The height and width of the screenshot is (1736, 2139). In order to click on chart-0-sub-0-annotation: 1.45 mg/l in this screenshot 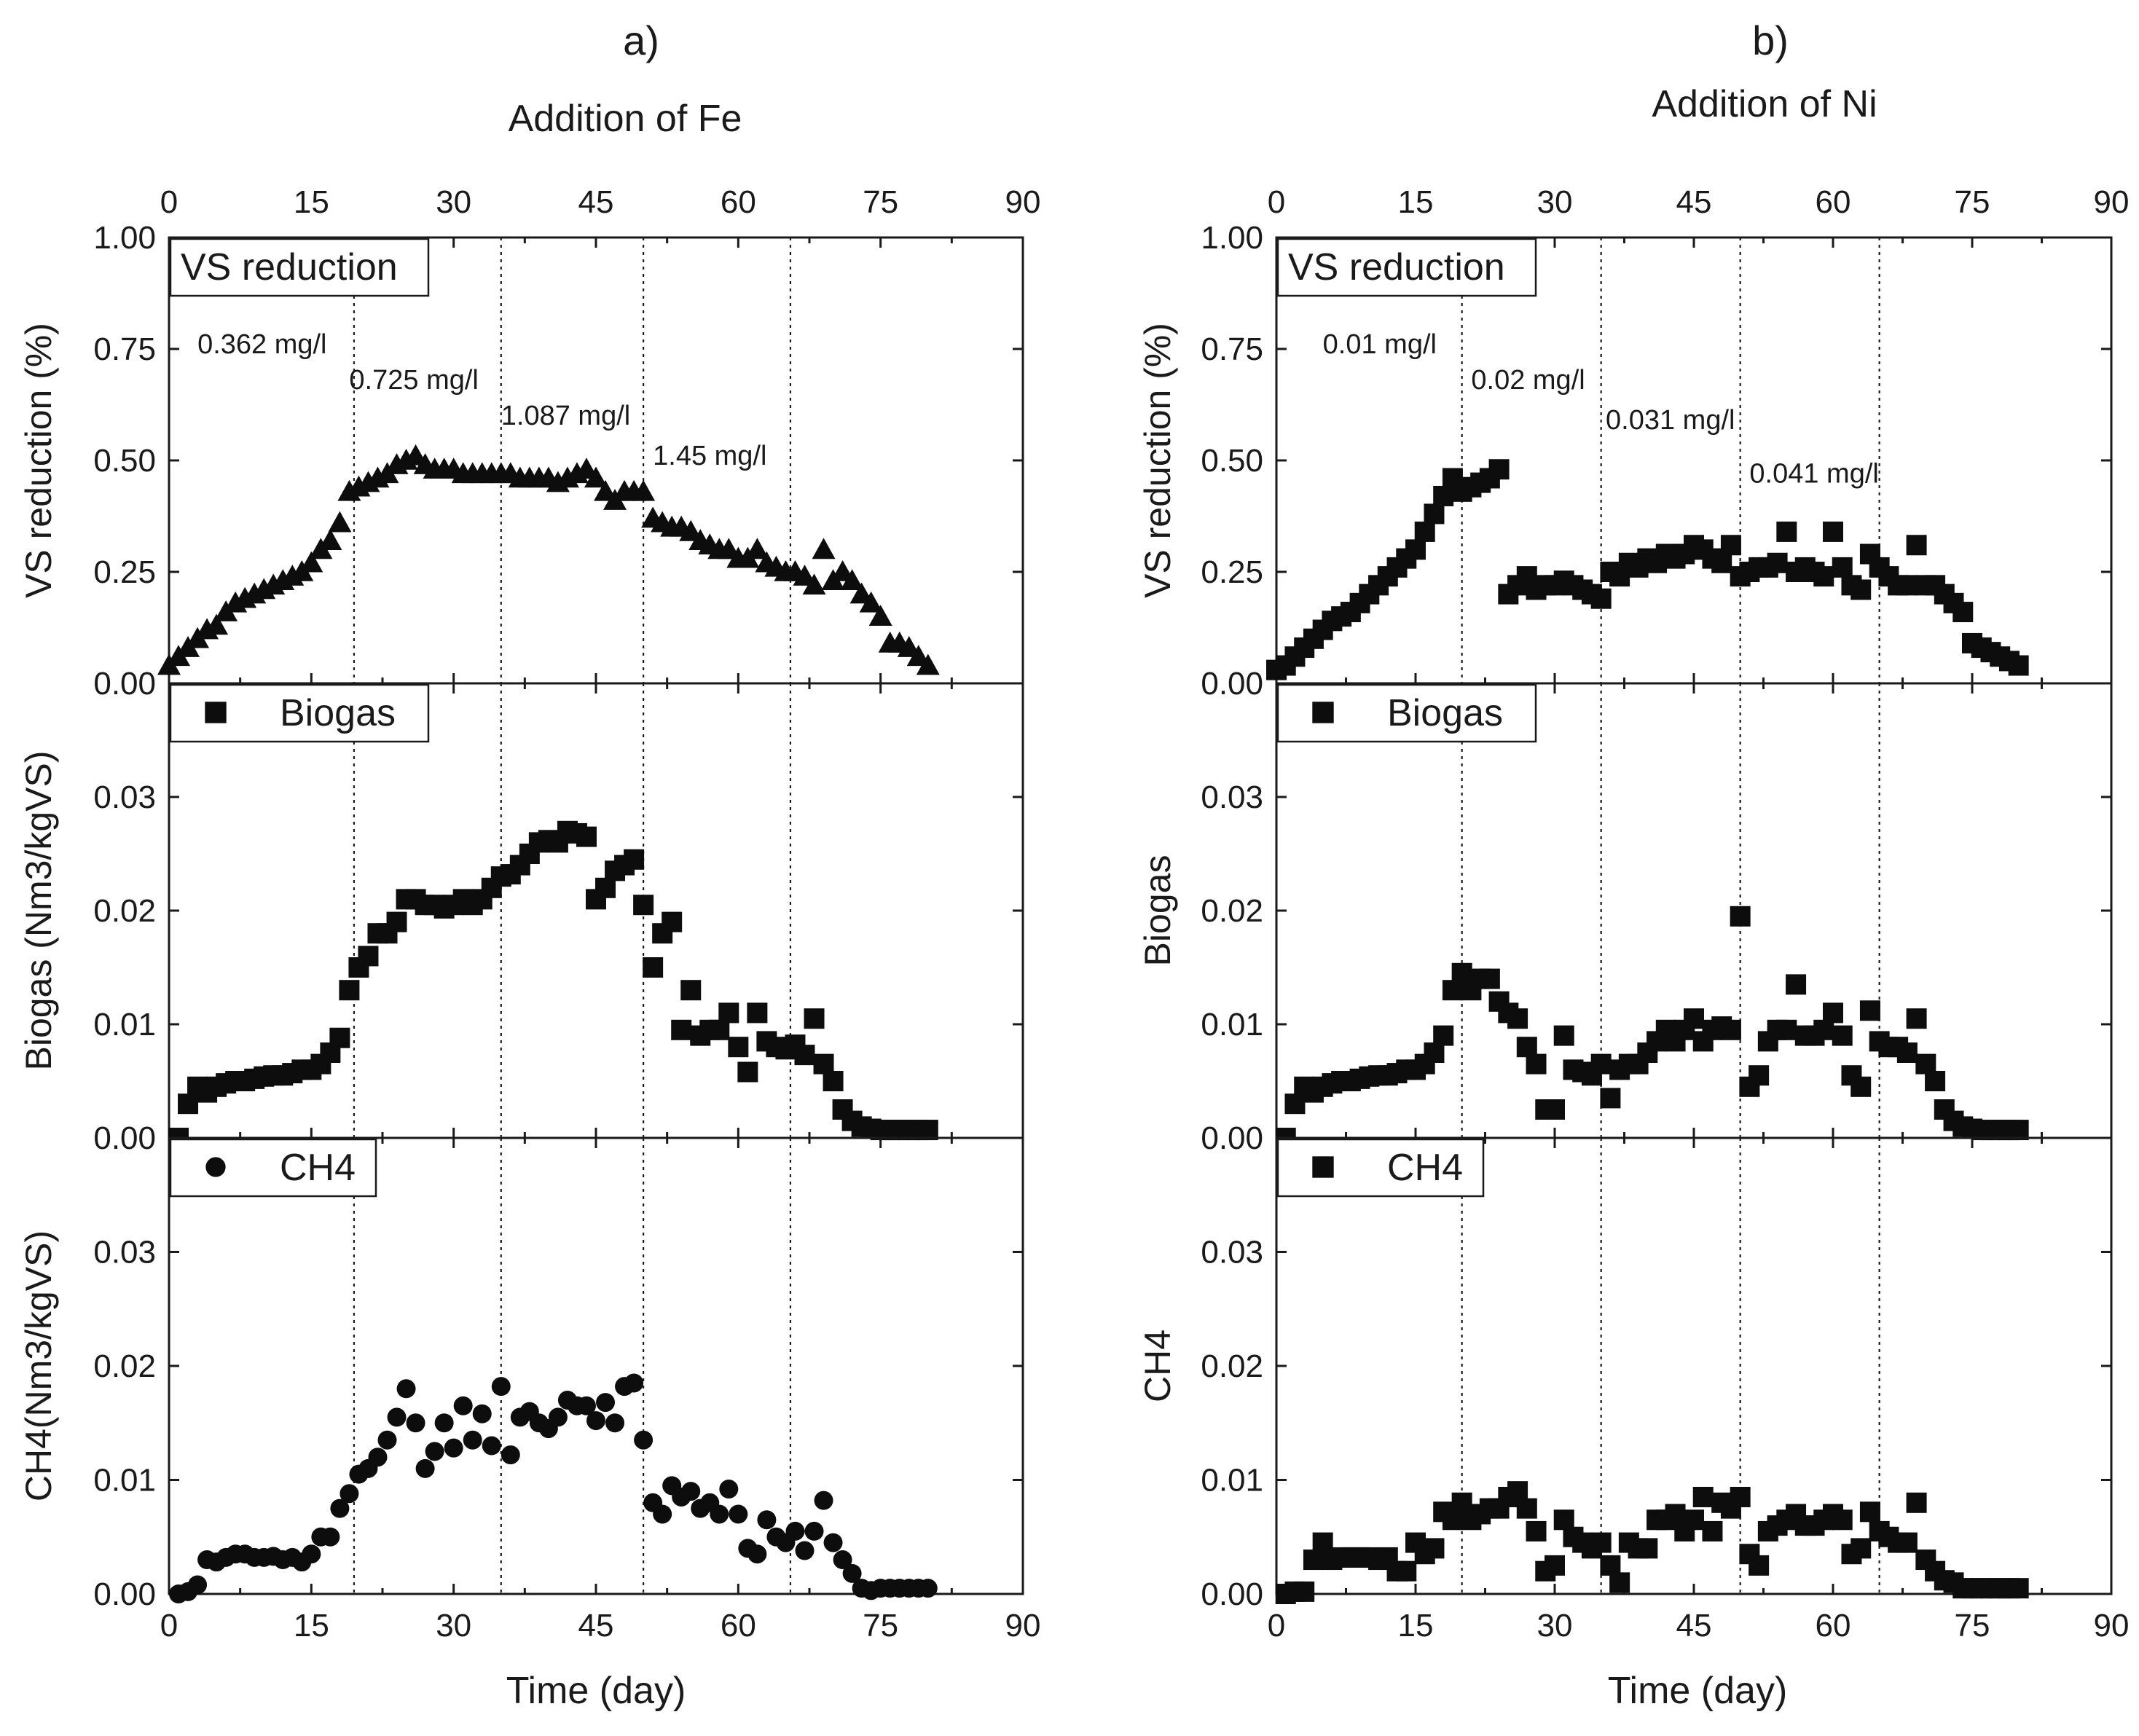, I will do `click(709, 456)`.